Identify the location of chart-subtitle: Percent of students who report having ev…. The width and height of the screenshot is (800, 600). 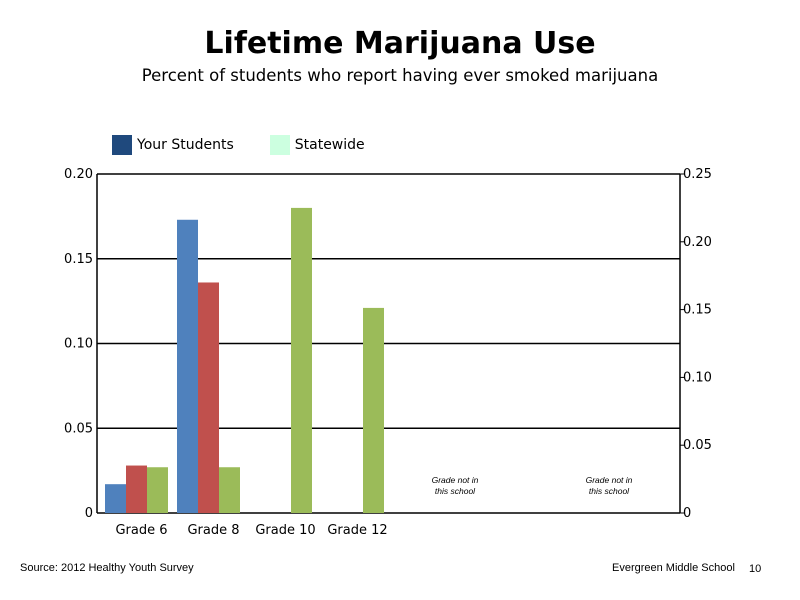
(400, 75).